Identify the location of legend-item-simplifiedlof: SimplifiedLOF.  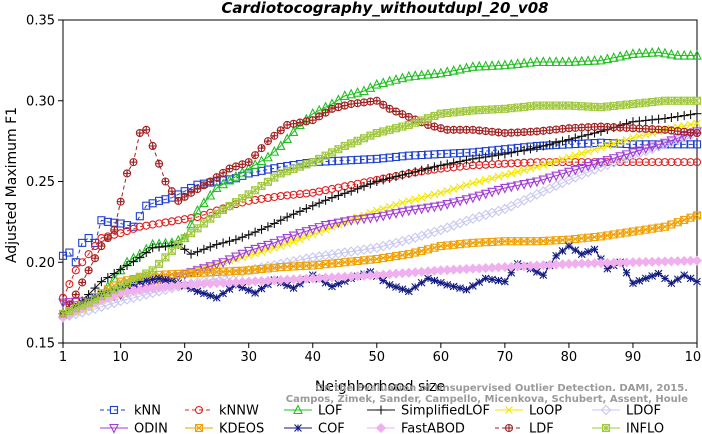
(428, 411).